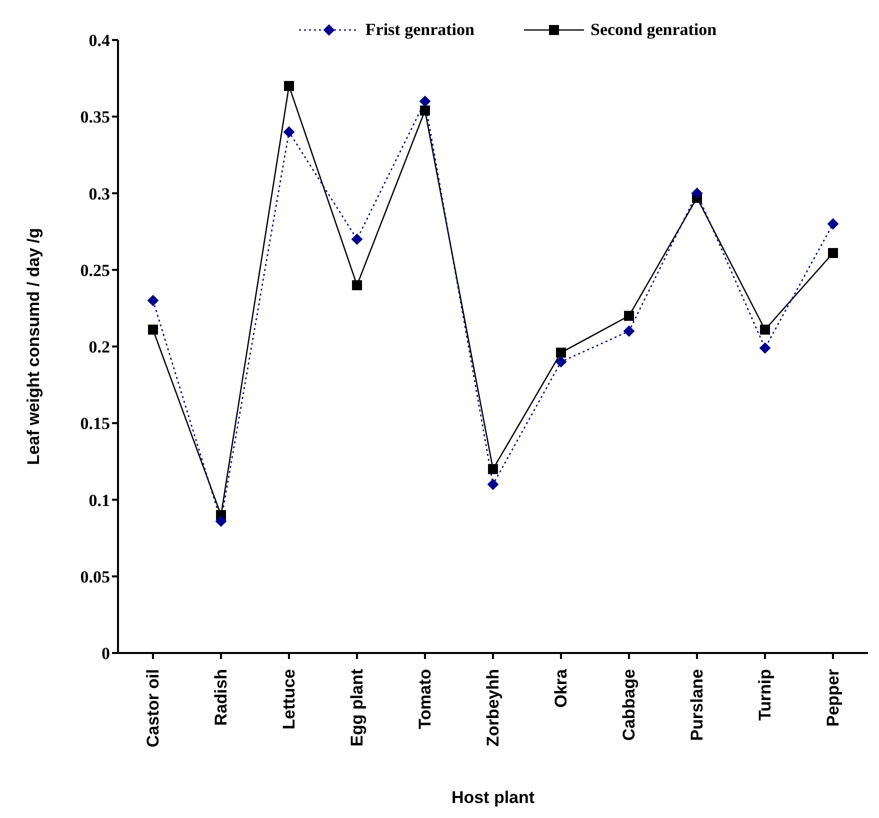 The image size is (879, 818). What do you see at coordinates (697, 705) in the screenshot?
I see `x-tick-label: Purslane` at bounding box center [697, 705].